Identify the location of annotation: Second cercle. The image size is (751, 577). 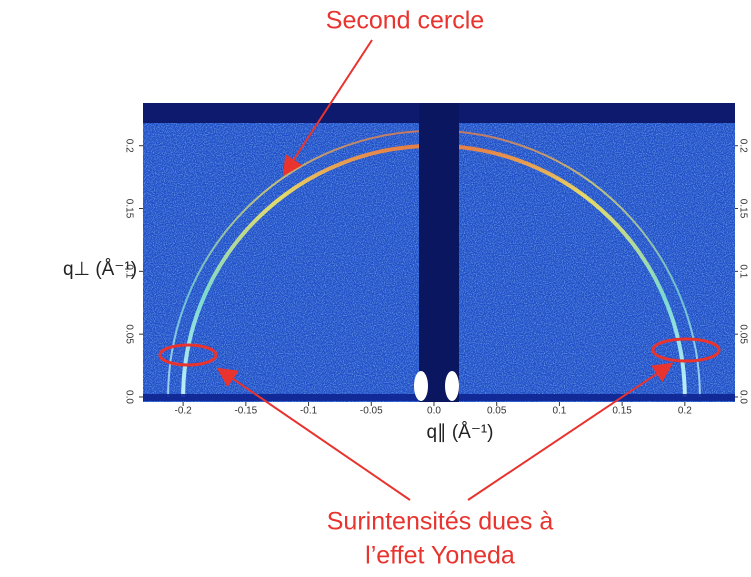
(405, 21).